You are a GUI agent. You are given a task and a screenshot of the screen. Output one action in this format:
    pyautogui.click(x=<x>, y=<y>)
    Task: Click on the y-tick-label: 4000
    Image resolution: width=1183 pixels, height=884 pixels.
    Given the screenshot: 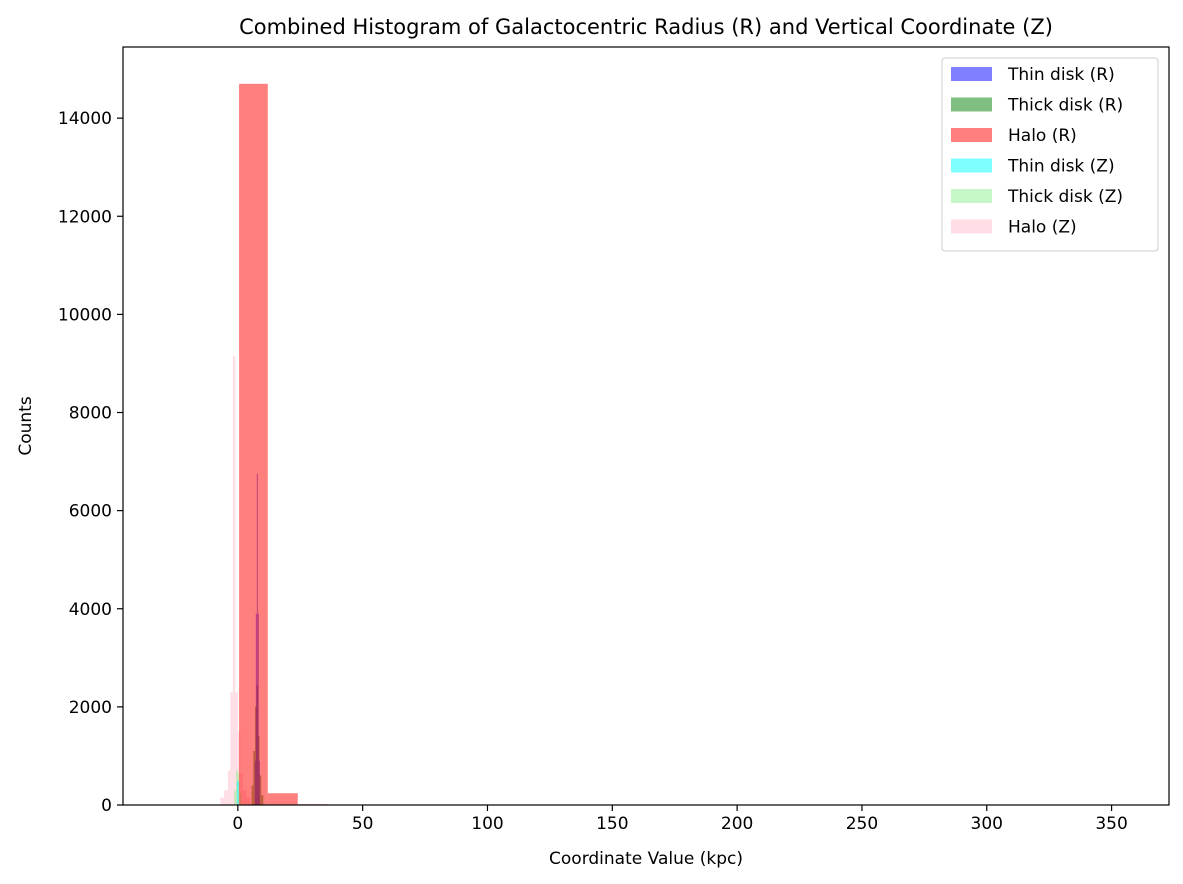 What is the action you would take?
    pyautogui.click(x=90, y=610)
    